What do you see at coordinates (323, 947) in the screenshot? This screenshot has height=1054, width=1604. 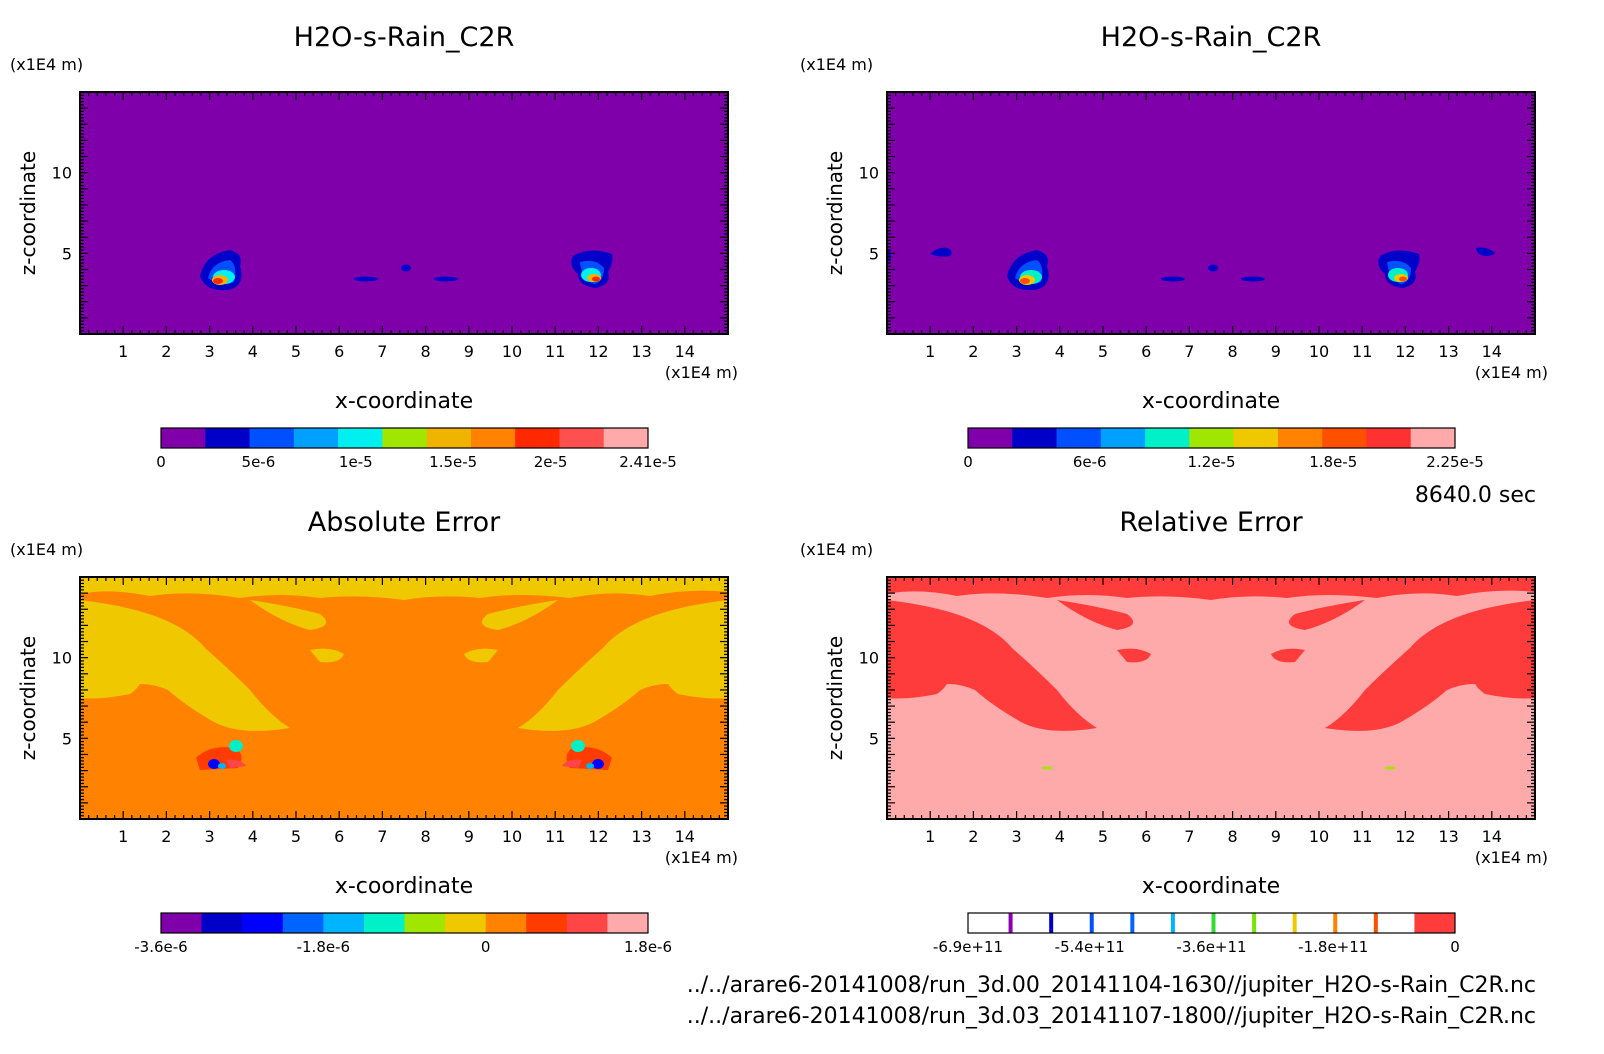 I see `colorbar-label: -1.8e-6` at bounding box center [323, 947].